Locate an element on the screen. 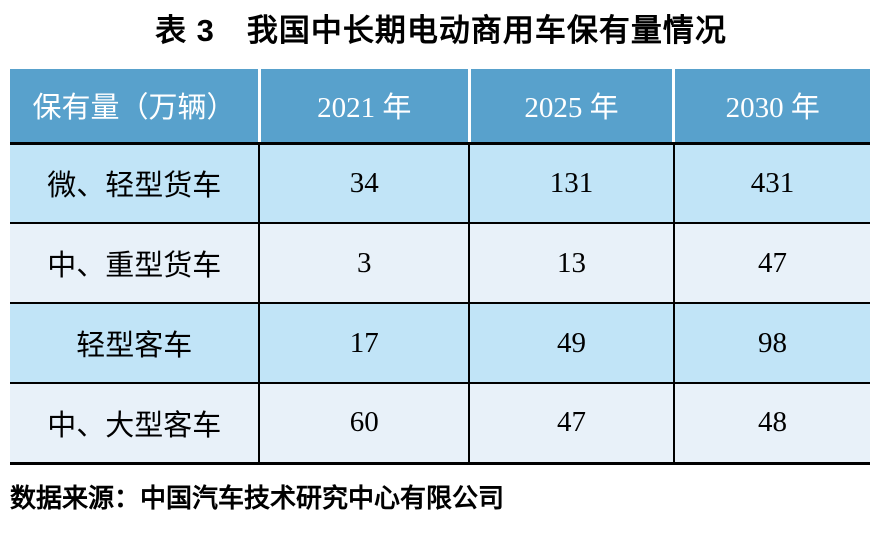 This screenshot has width=882, height=538. table-row: 轻型客车 17 49 98 is located at coordinates (440, 343).